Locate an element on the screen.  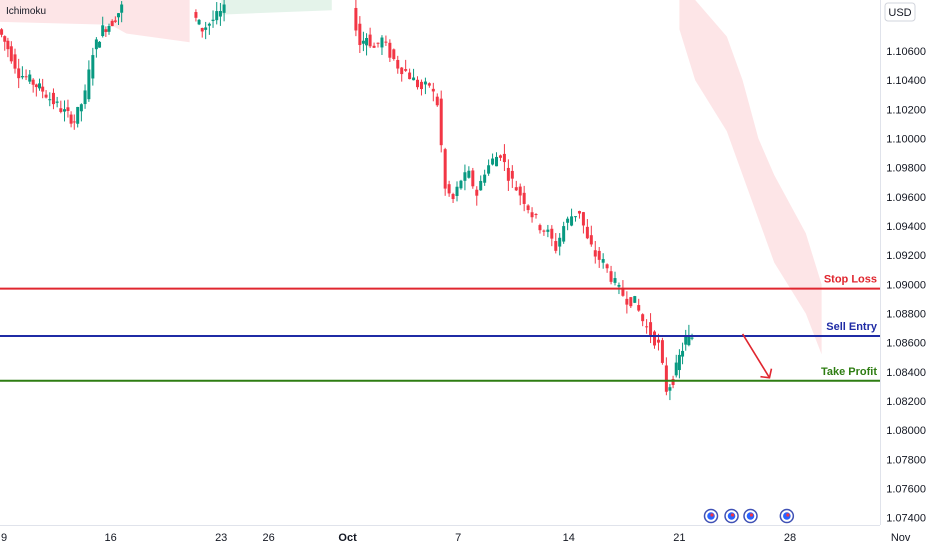
date-tick-label: Oct is located at coordinates (347, 538).